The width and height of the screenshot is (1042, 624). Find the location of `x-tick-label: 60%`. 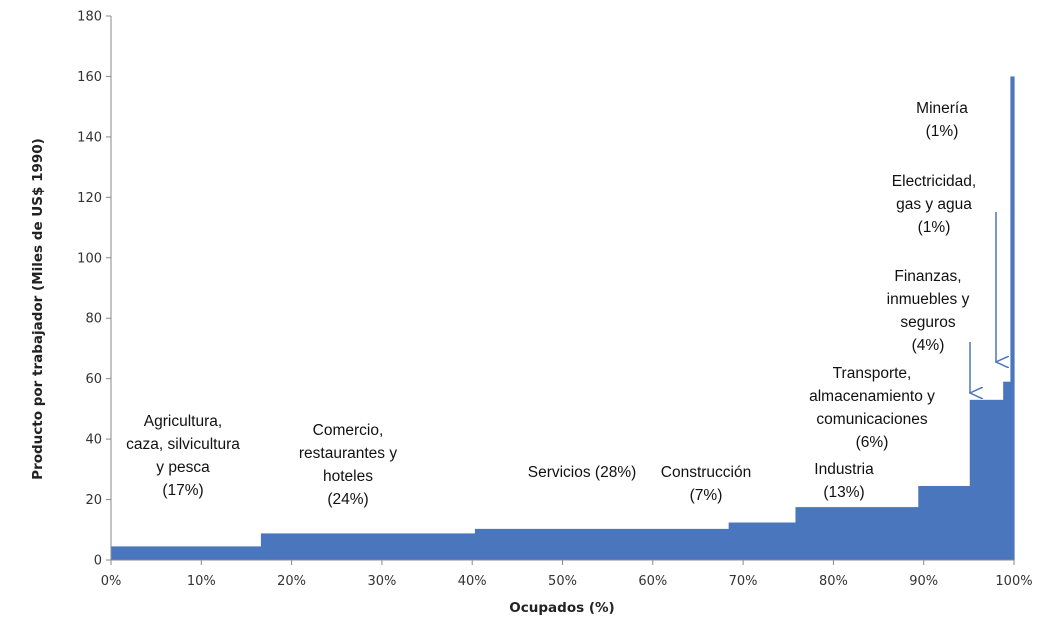

x-tick-label: 60% is located at coordinates (652, 581).